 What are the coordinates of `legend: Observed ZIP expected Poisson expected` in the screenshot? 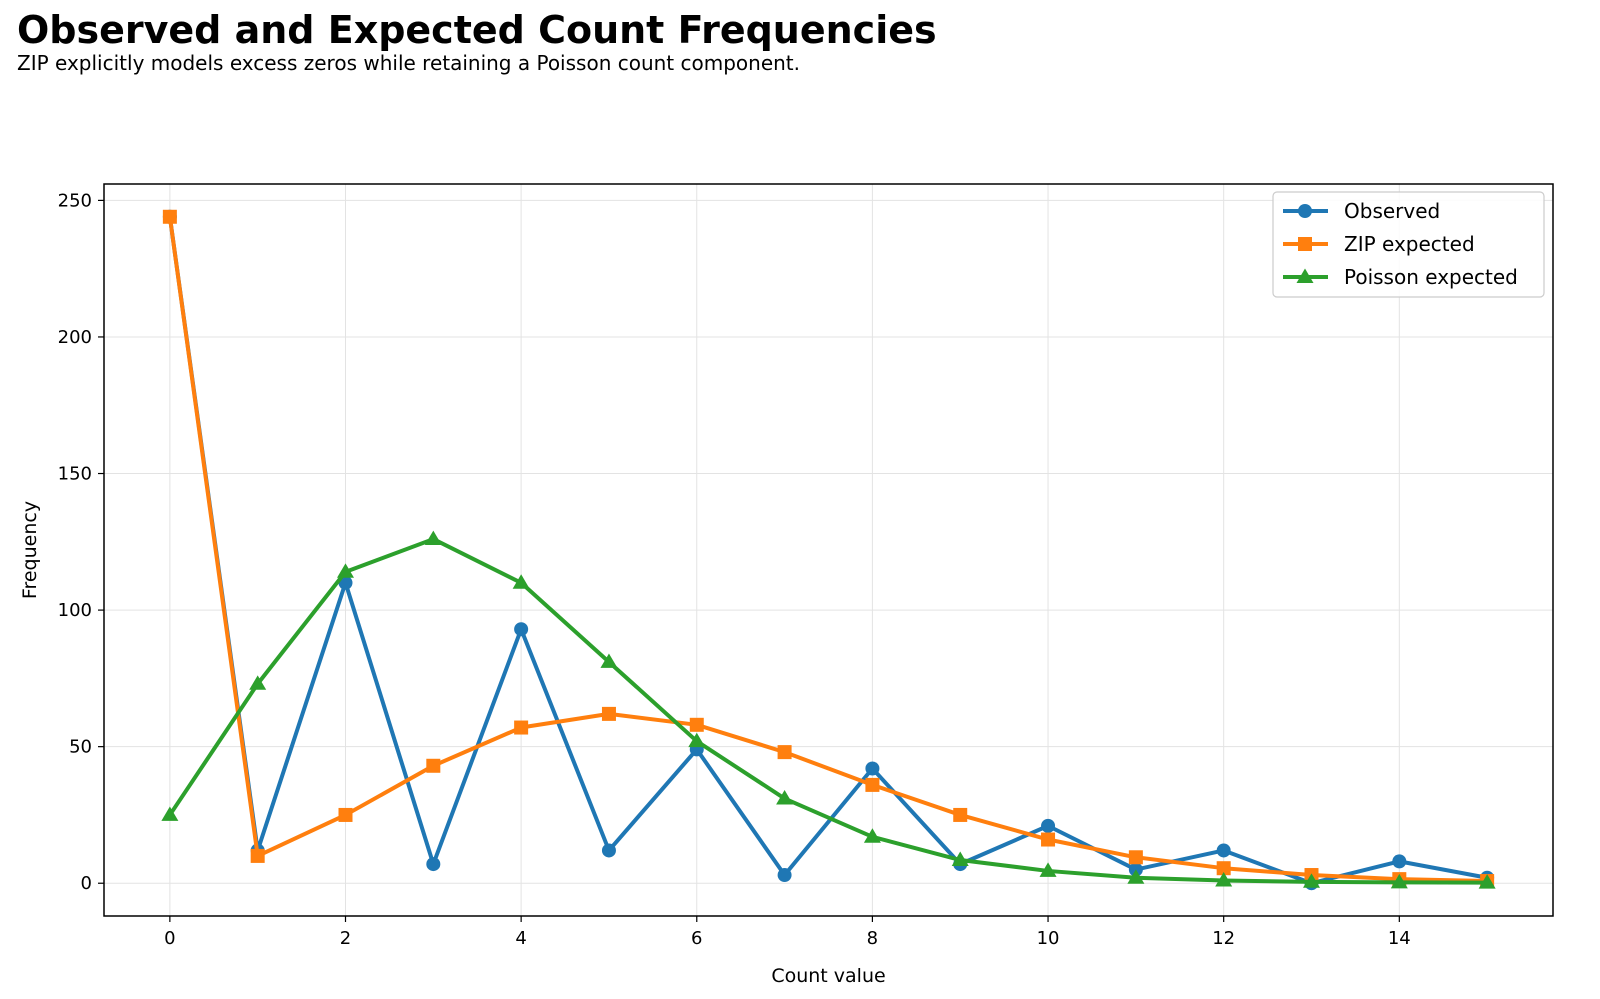 It's located at (1408, 244).